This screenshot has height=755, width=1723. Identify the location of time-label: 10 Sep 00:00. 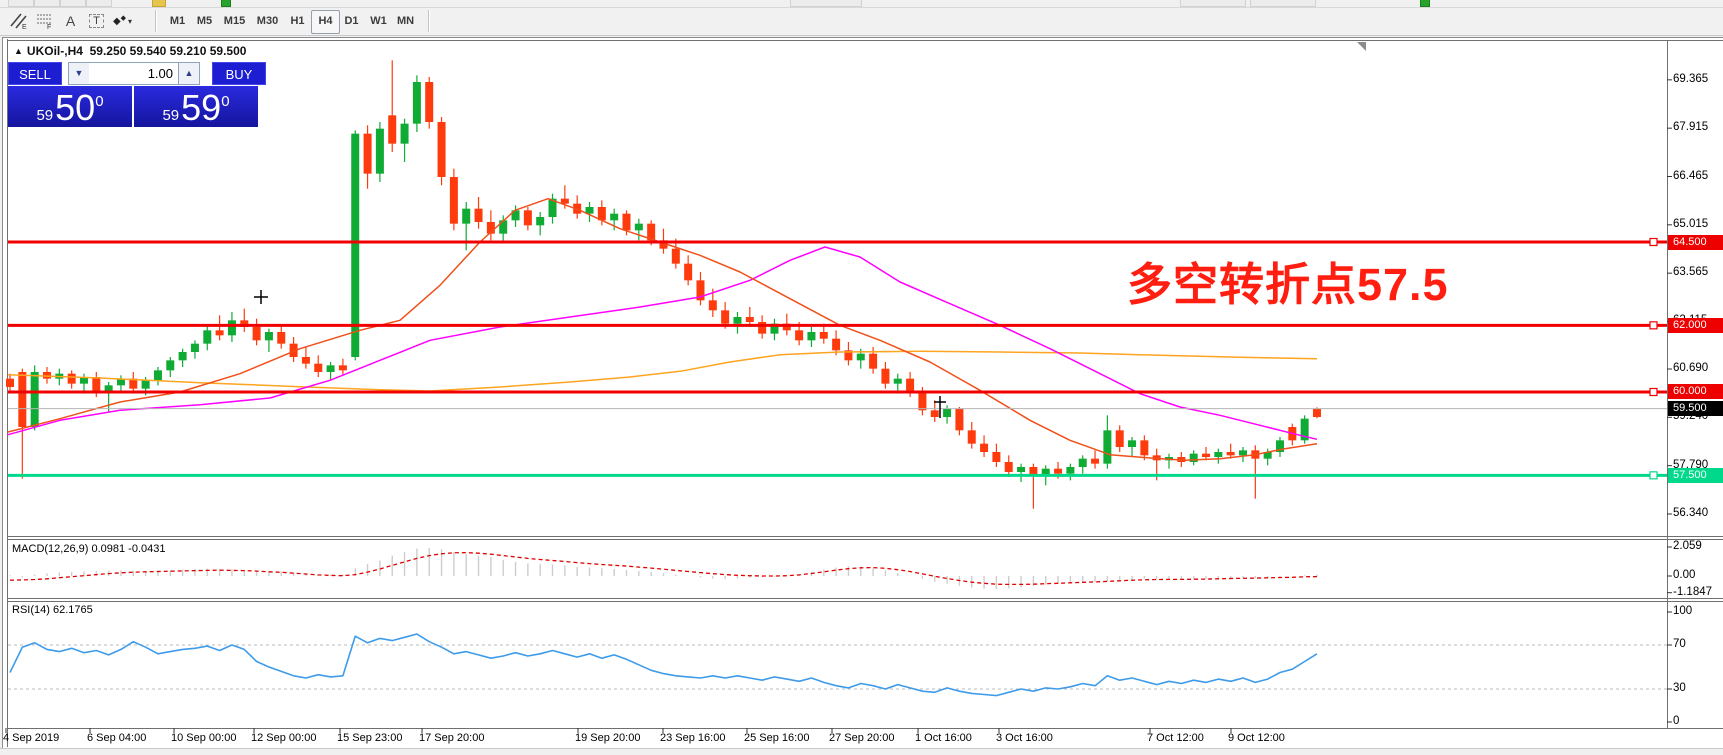
(204, 738).